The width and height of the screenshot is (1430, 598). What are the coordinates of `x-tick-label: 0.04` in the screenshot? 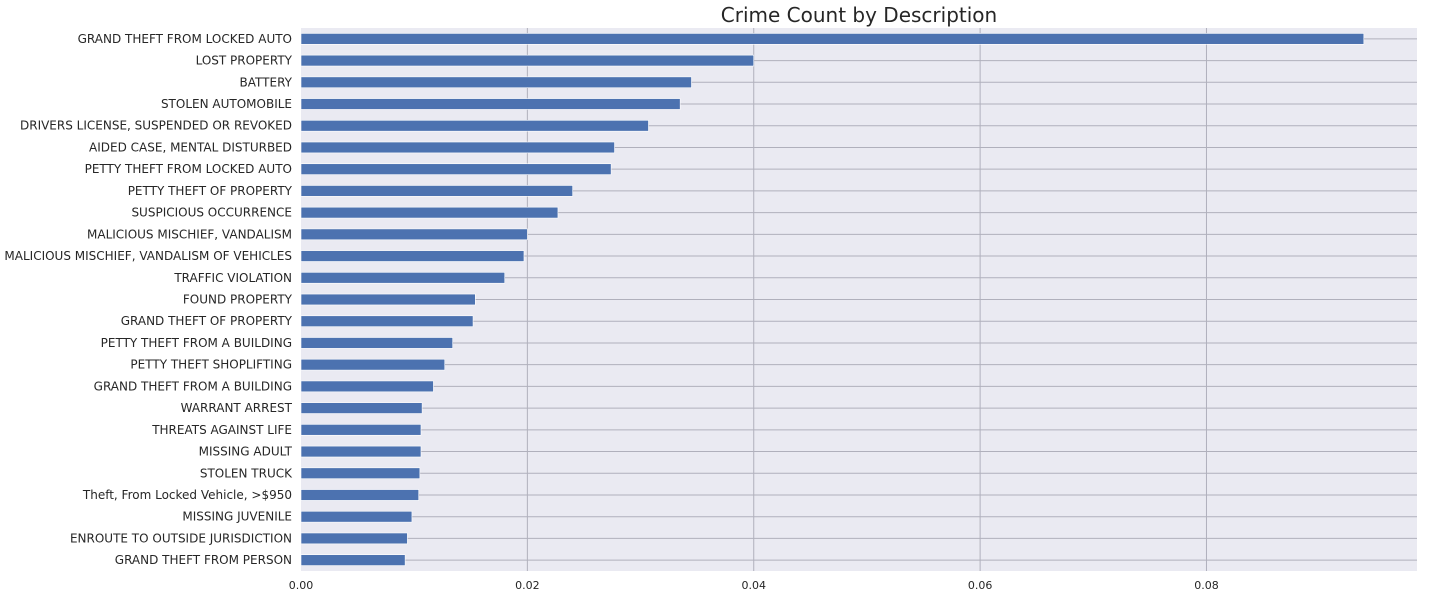 It's located at (753, 585).